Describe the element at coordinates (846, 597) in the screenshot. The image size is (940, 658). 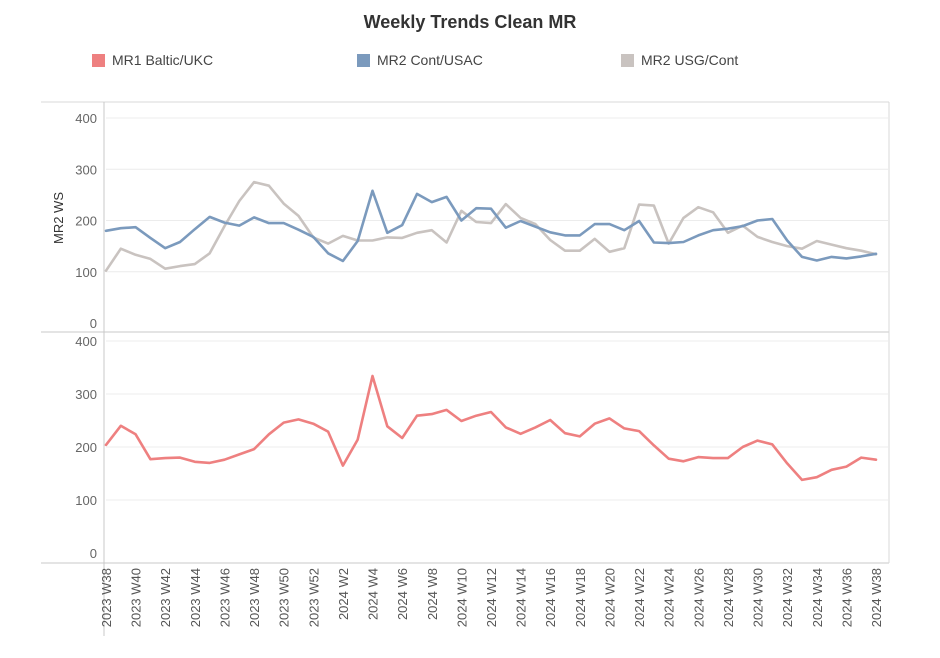
I see `x-tick-label: 2024 W36` at that location.